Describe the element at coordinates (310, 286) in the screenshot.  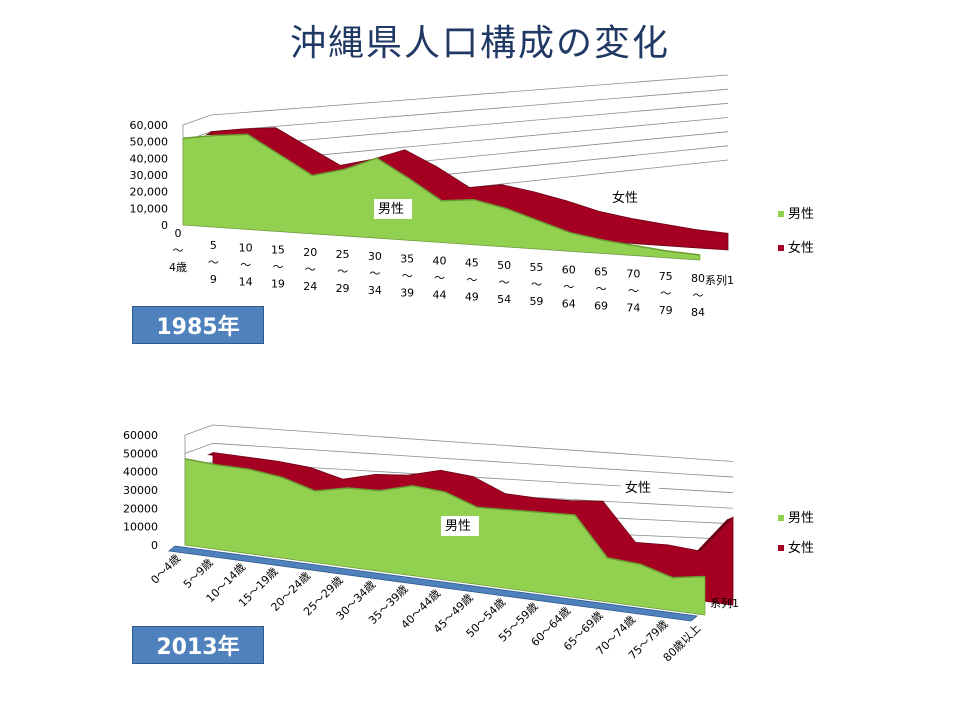
I see `x-tick-line: 24` at that location.